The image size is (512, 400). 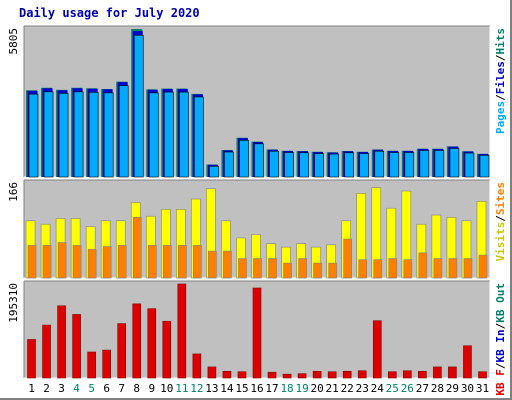 I want to click on x-tick-label: 14, so click(x=227, y=388).